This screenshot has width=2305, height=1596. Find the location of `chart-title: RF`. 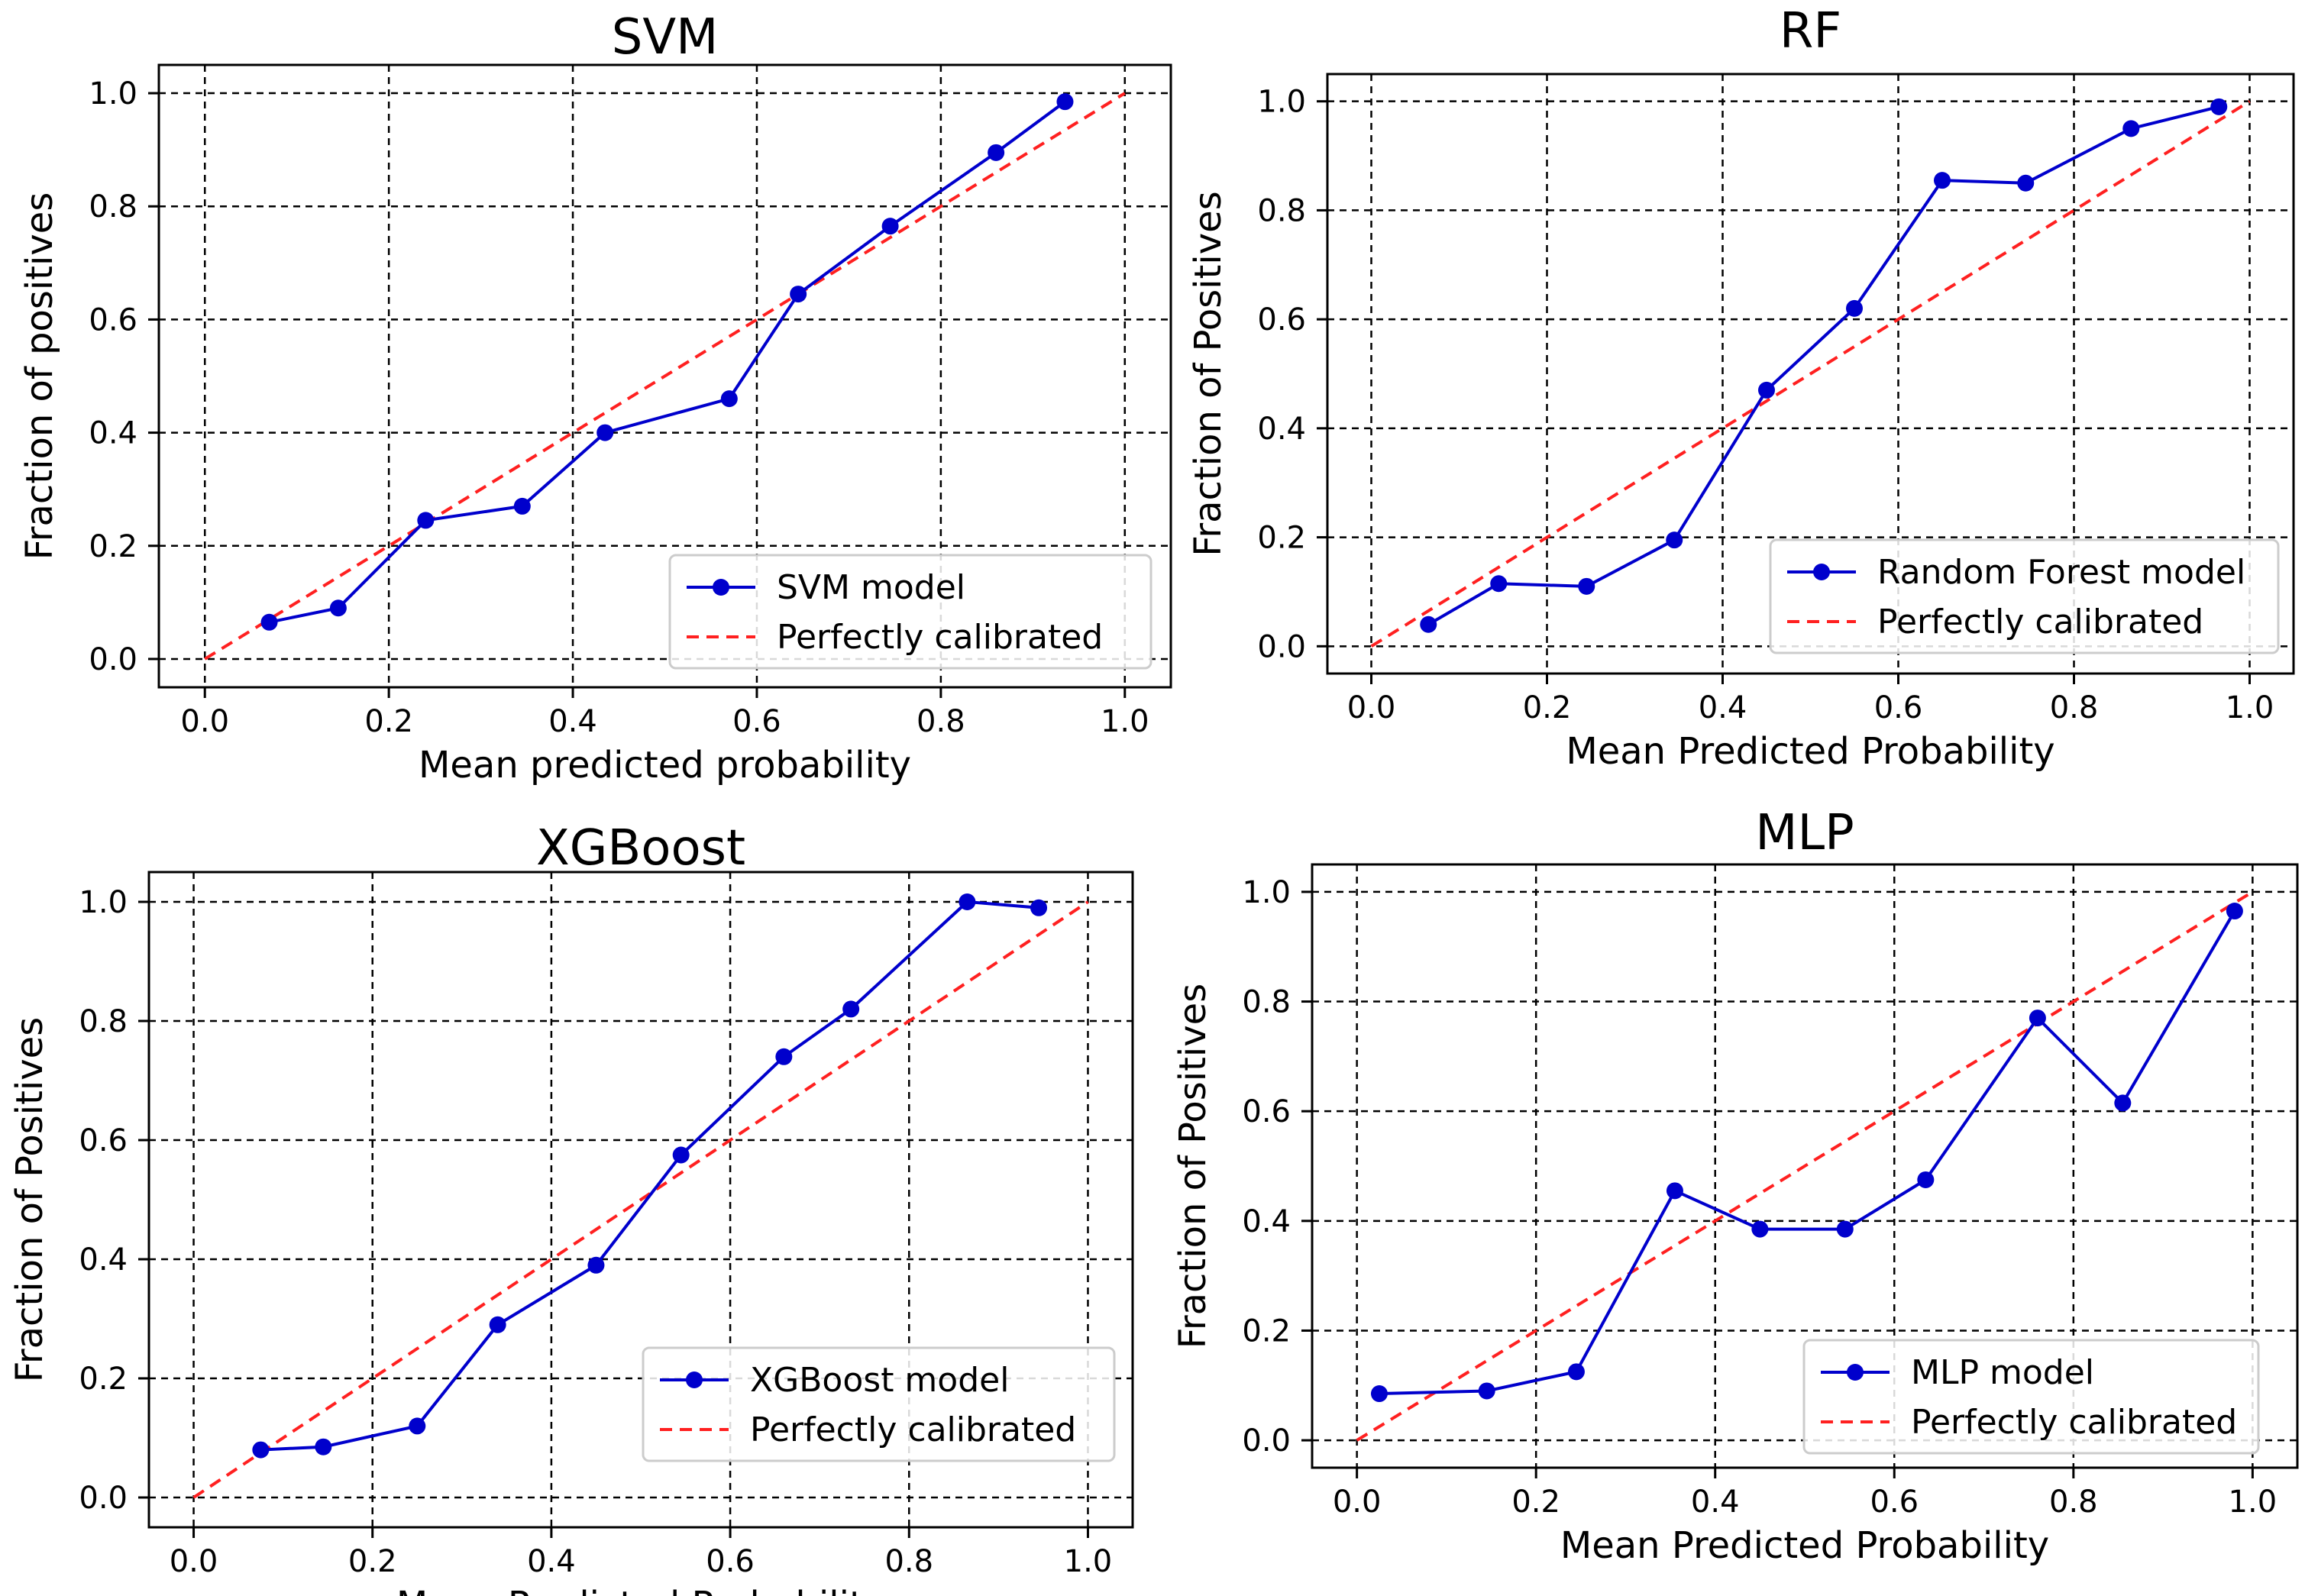

chart-title: RF is located at coordinates (1810, 31).